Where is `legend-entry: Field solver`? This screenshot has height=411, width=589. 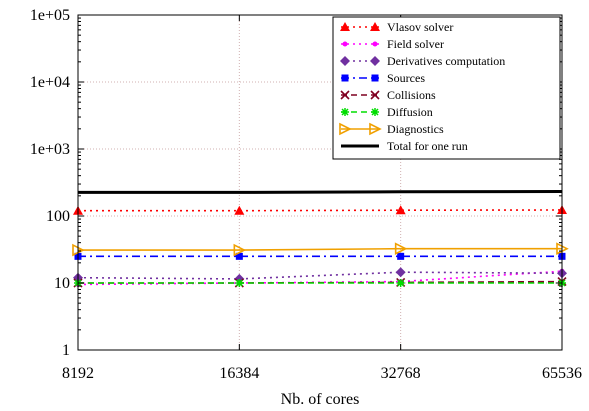
legend-entry: Field solver is located at coordinates (392, 44).